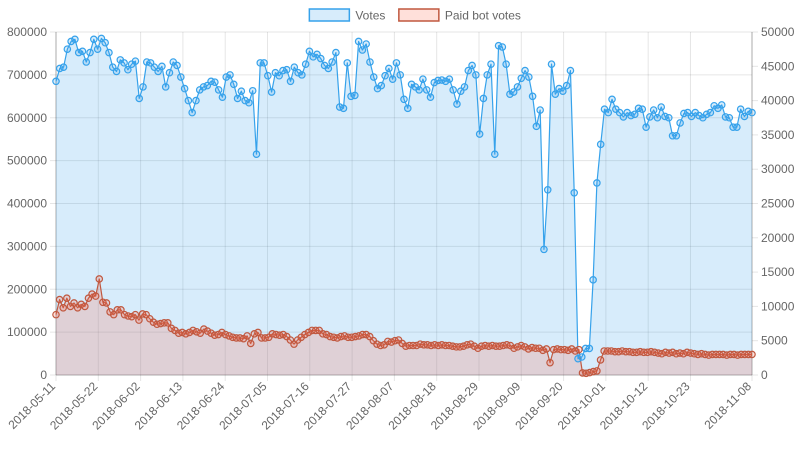  I want to click on y-right-tick-label: 20000, so click(778, 238).